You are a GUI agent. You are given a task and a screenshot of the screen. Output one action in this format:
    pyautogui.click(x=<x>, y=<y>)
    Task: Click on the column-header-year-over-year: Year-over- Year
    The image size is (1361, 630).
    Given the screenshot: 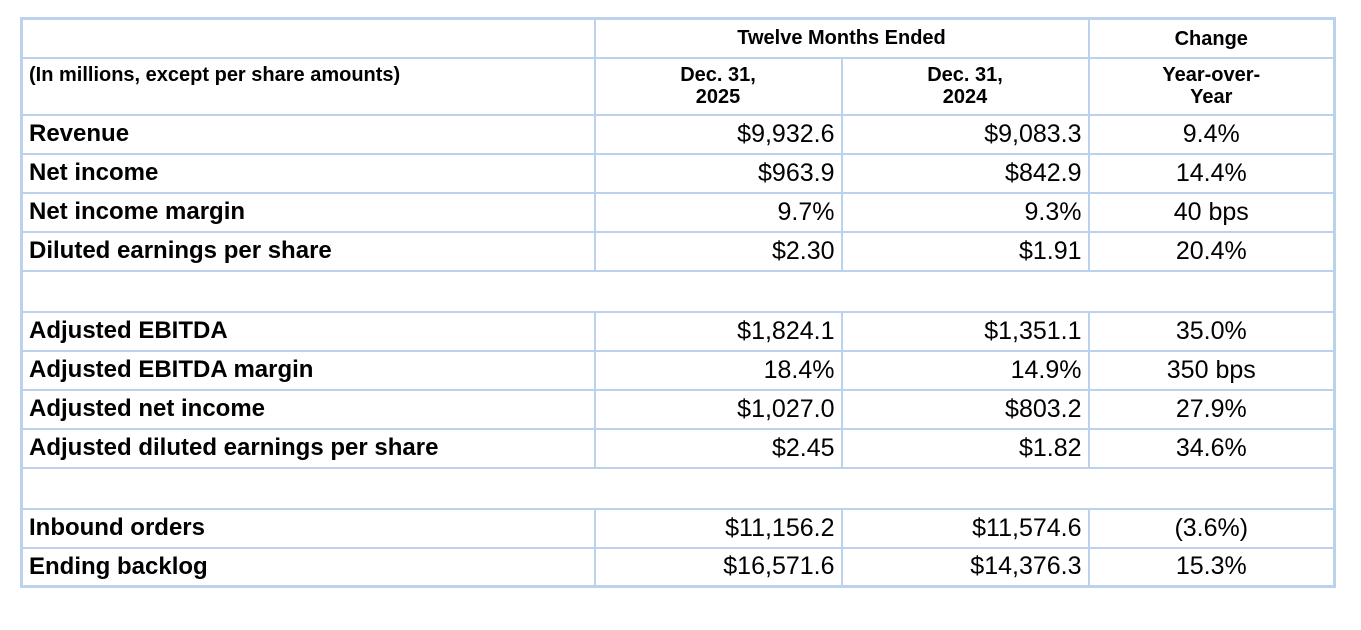 What is the action you would take?
    pyautogui.click(x=1211, y=86)
    